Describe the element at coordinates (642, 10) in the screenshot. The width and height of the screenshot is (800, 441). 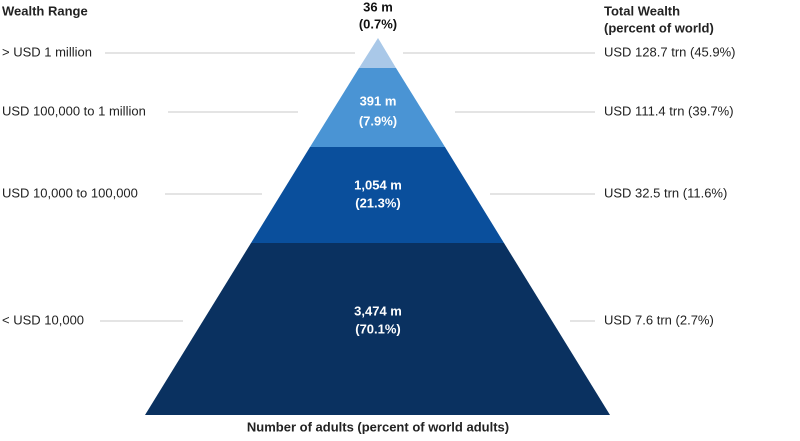
I see `right-header: Total Wealth` at that location.